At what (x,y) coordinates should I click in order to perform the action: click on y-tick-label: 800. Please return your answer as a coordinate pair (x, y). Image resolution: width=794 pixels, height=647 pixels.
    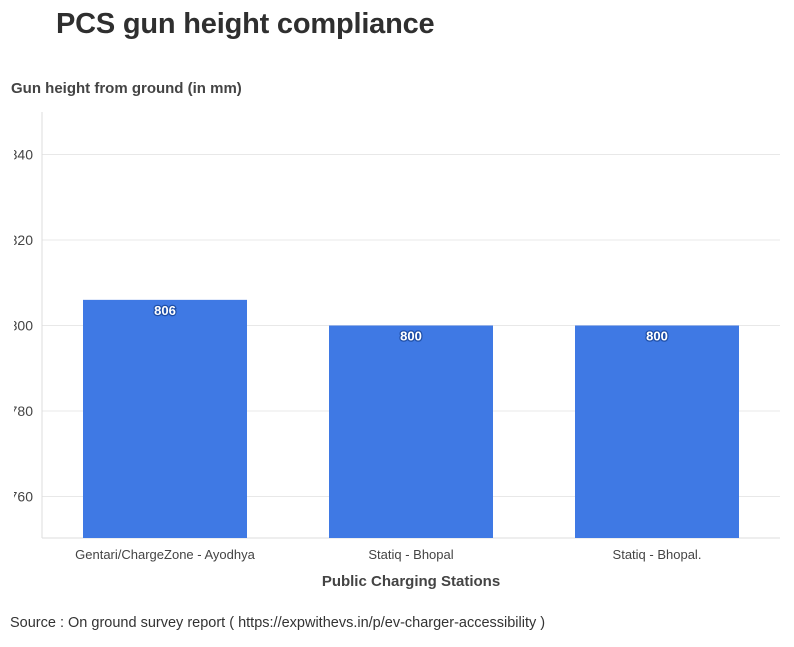
    Looking at the image, I should click on (22, 326).